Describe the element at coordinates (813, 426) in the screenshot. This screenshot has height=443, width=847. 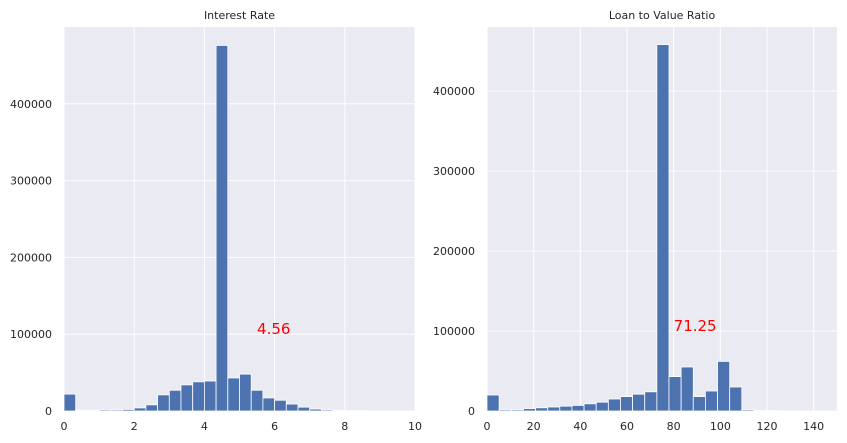
I see `x-tick-label: 140` at that location.